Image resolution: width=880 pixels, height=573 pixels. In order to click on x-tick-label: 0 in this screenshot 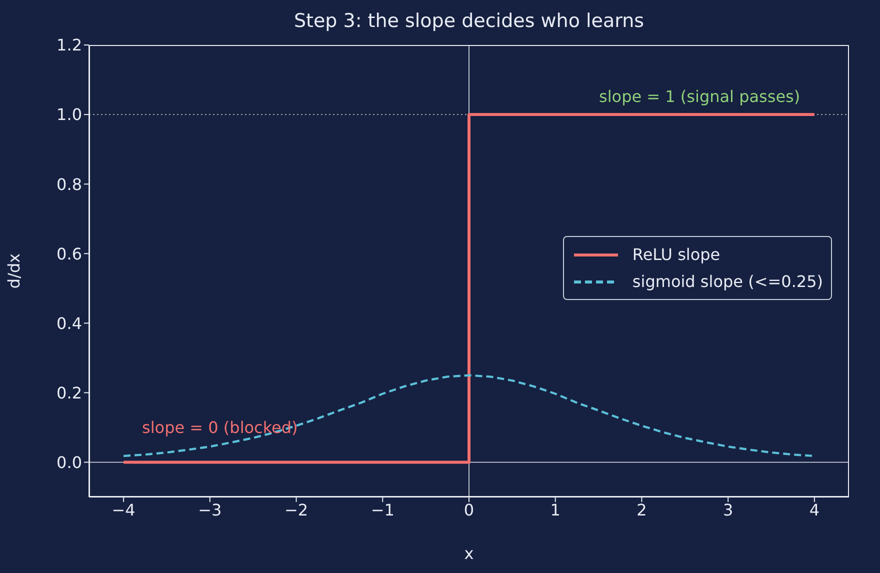, I will do `click(469, 510)`.